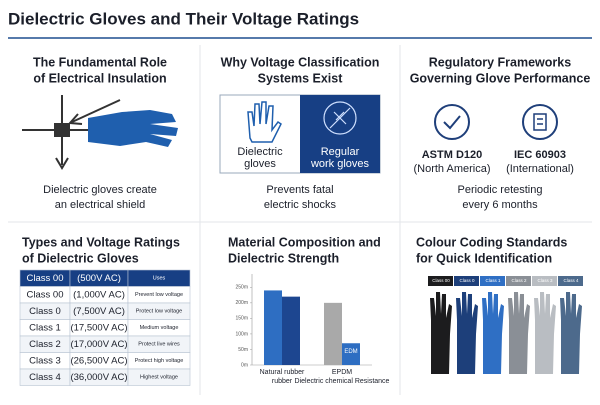 Image resolution: width=600 pixels, height=405 pixels. What do you see at coordinates (340, 118) in the screenshot?
I see `spark-icon` at bounding box center [340, 118].